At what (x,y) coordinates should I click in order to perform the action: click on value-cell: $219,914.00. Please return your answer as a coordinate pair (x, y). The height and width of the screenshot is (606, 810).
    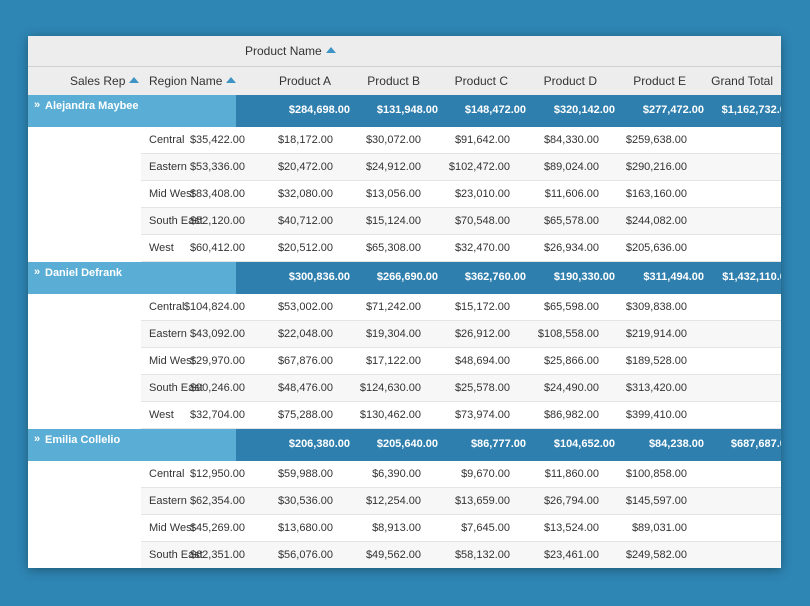
    Looking at the image, I should click on (656, 334).